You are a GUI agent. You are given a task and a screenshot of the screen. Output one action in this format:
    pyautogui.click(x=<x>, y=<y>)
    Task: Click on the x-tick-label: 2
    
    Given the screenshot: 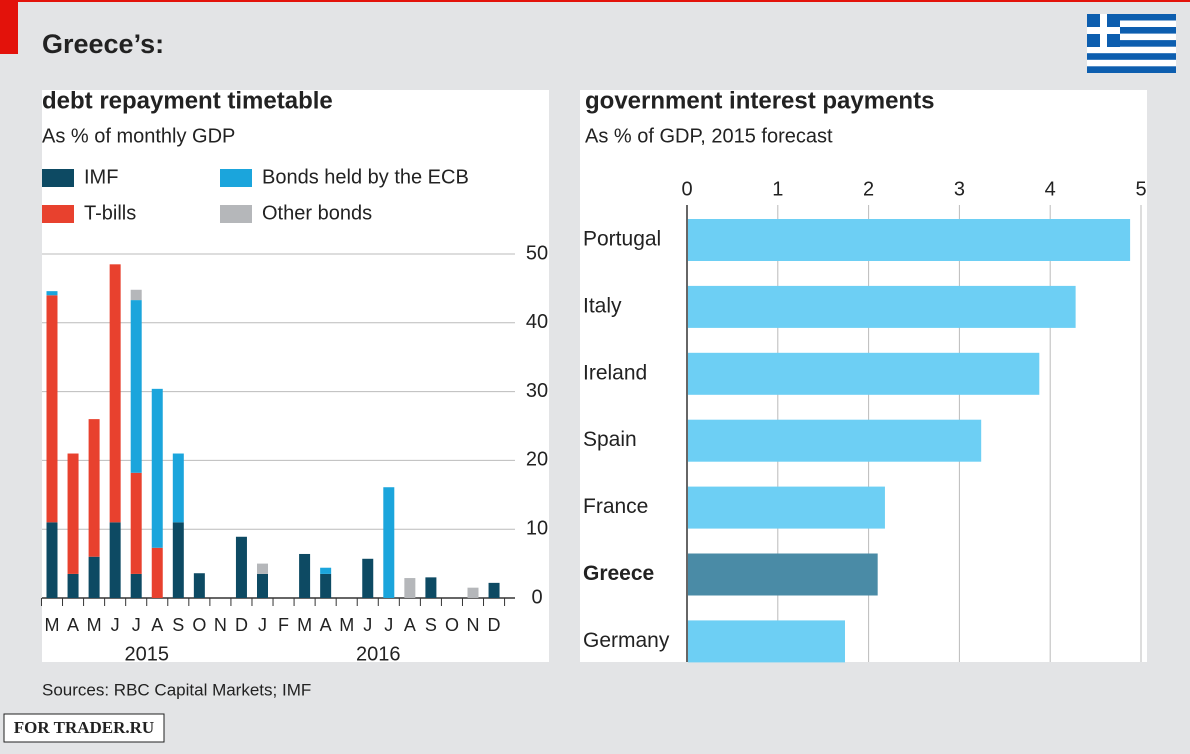 What is the action you would take?
    pyautogui.click(x=868, y=189)
    